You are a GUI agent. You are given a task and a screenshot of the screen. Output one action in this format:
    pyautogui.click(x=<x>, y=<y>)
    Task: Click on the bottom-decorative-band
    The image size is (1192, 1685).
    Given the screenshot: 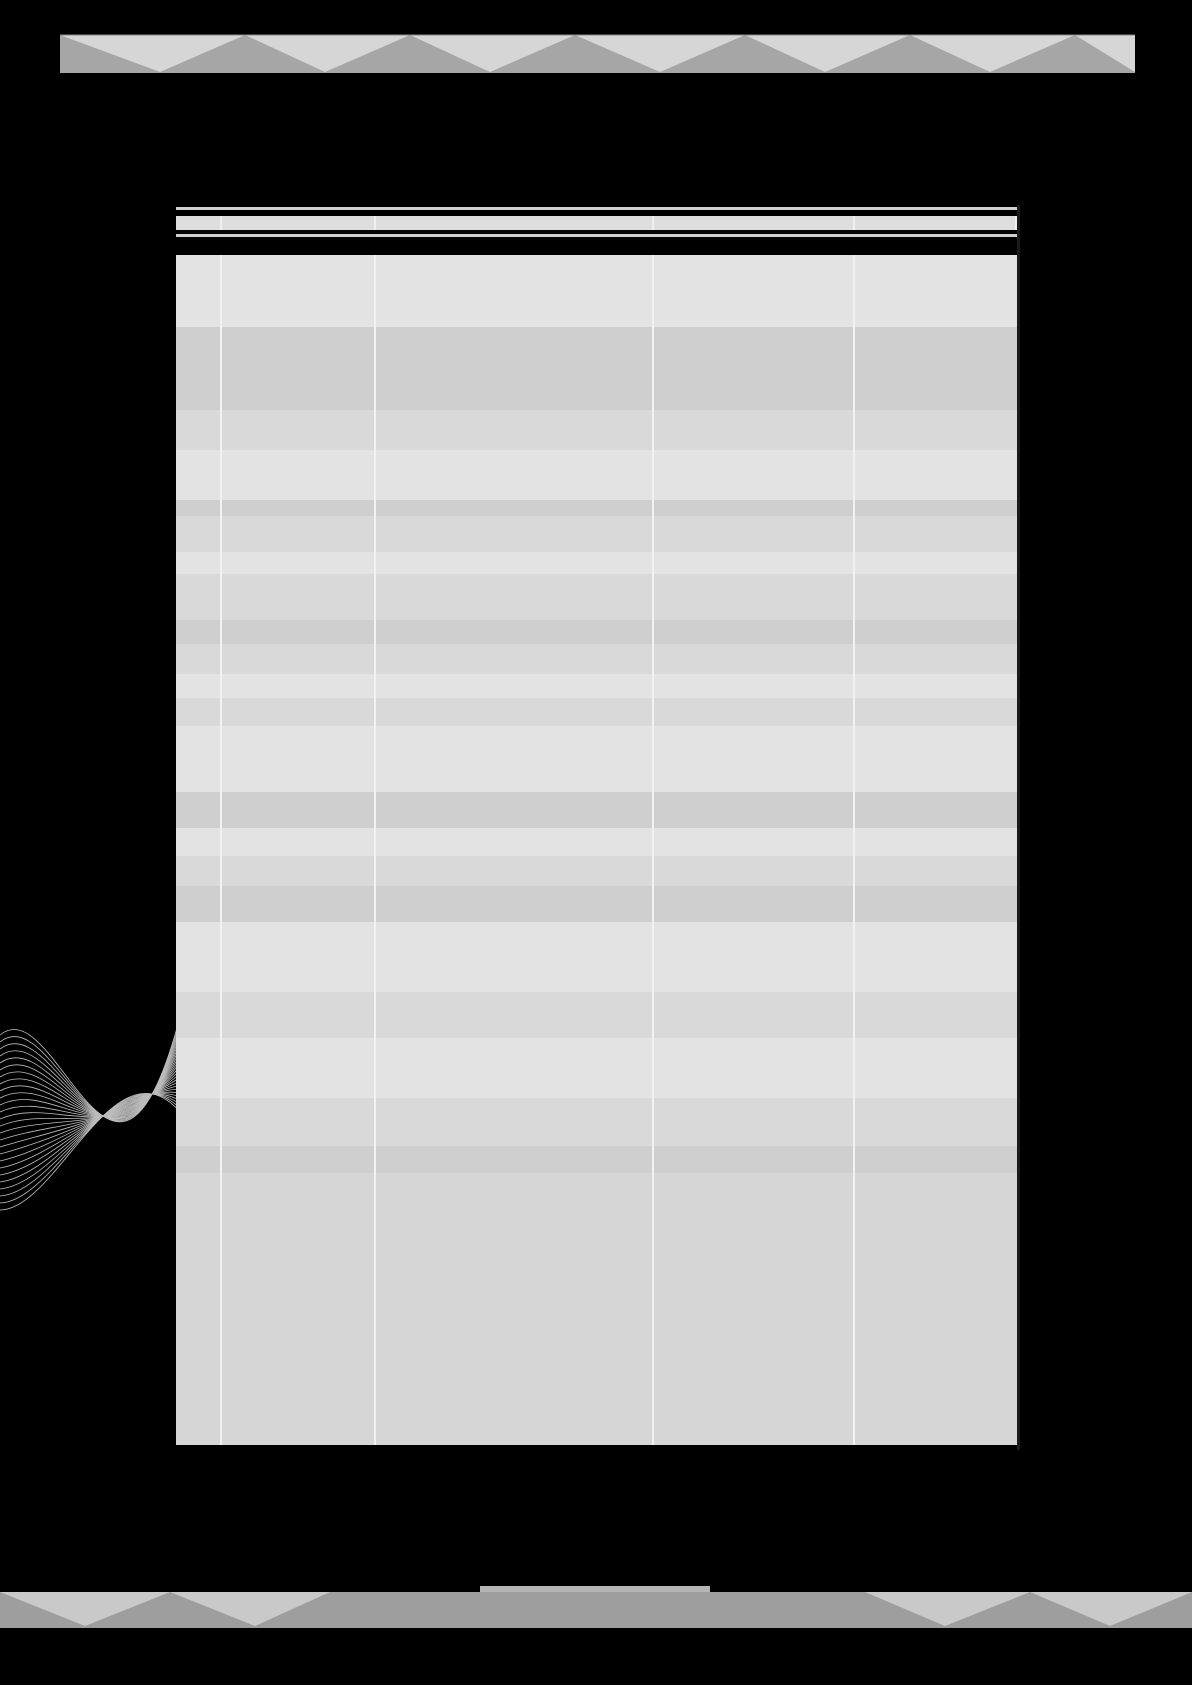 What is the action you would take?
    pyautogui.click(x=596, y=1610)
    